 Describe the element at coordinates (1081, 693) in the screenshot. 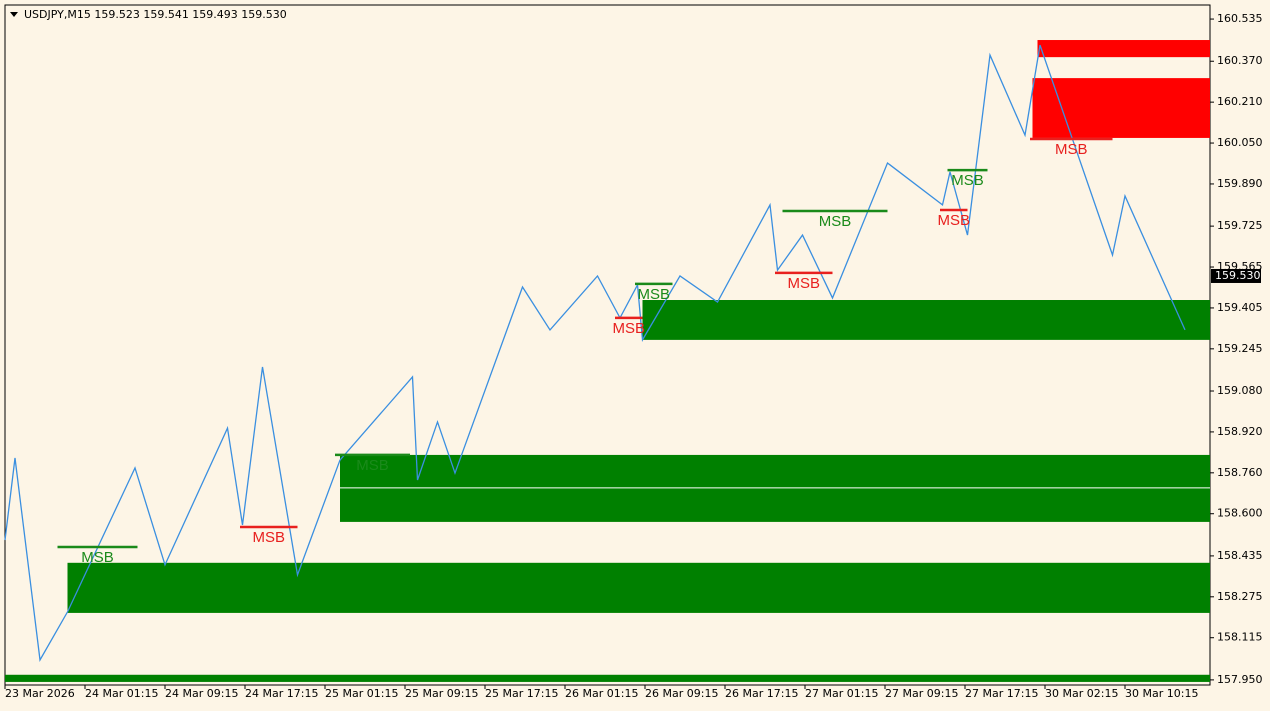

I see `x-tick-label: 30 Mar 02:15` at that location.